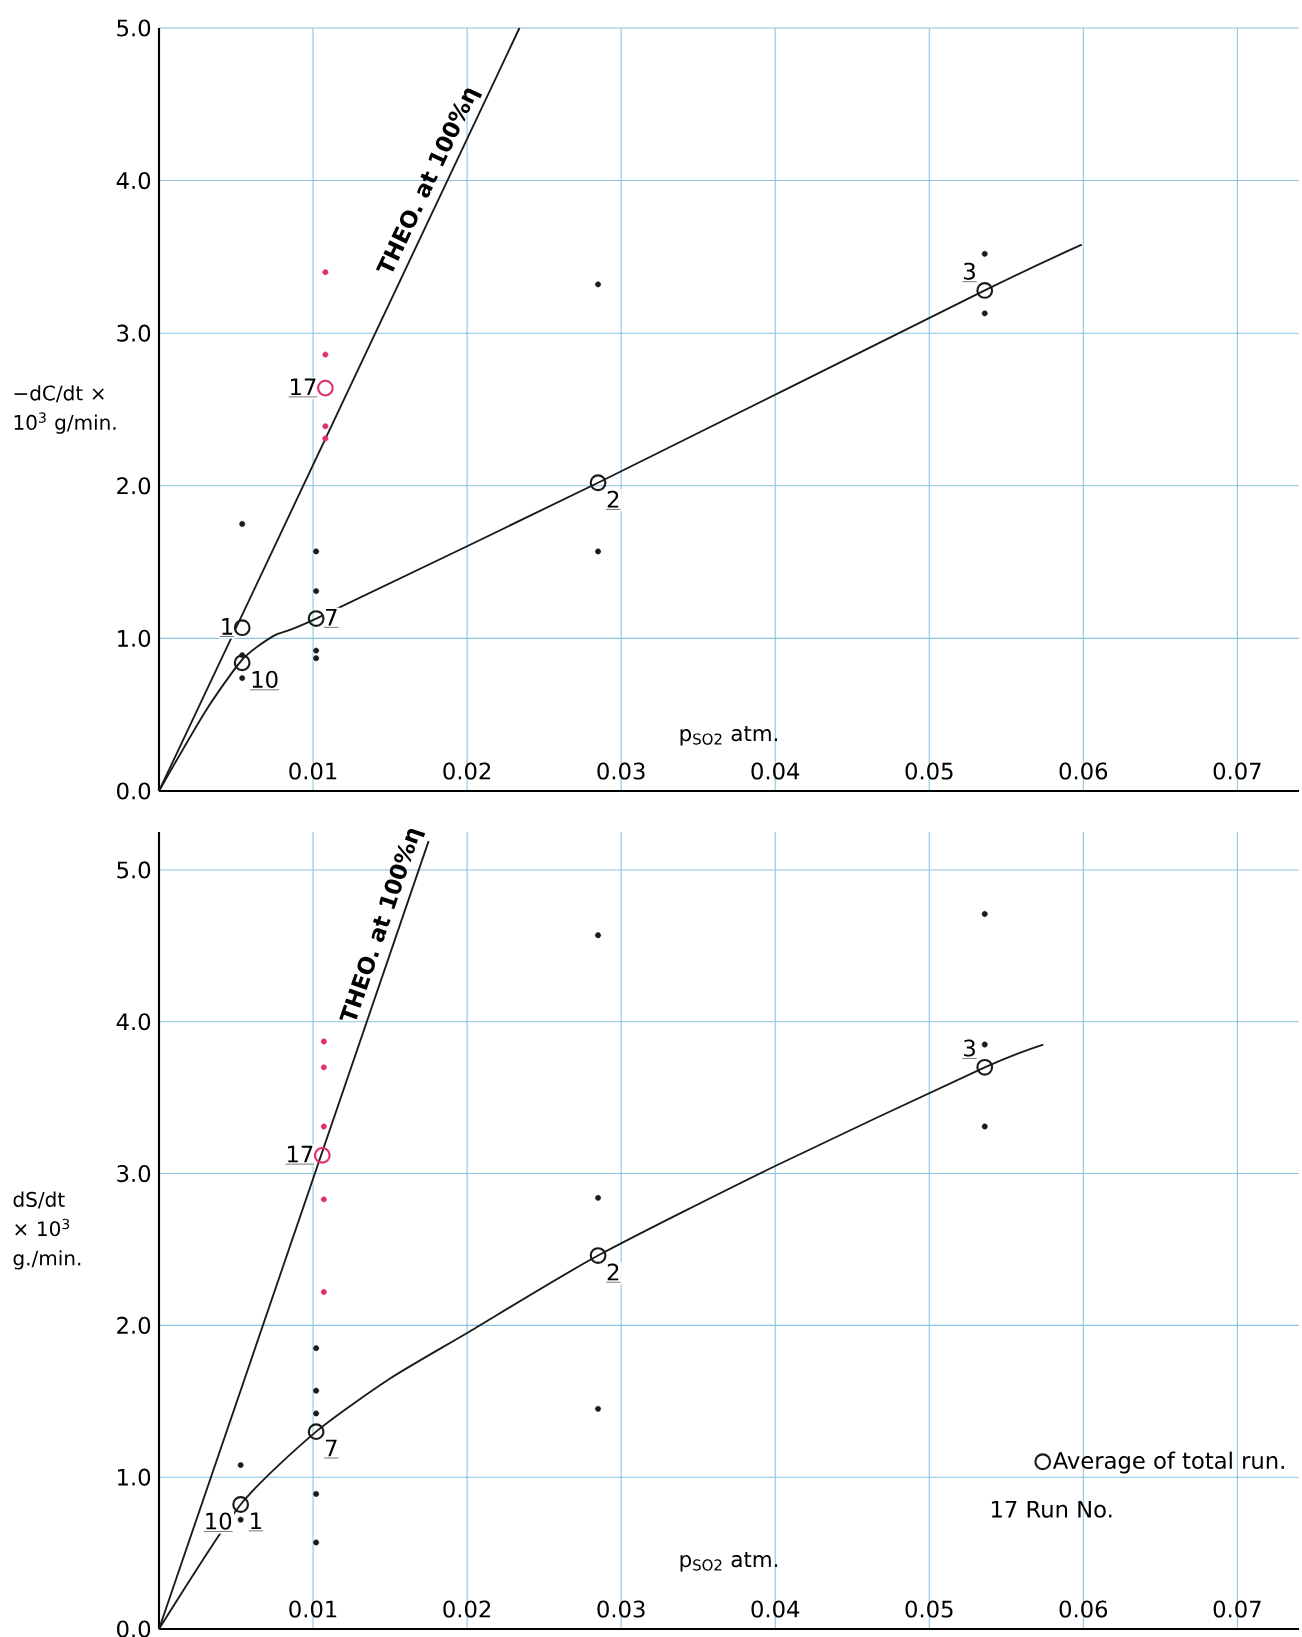 This screenshot has width=1302, height=1637. What do you see at coordinates (65, 409) in the screenshot?
I see `y-axis-title: −dC/dt × 10$^{3}$ g/min.` at bounding box center [65, 409].